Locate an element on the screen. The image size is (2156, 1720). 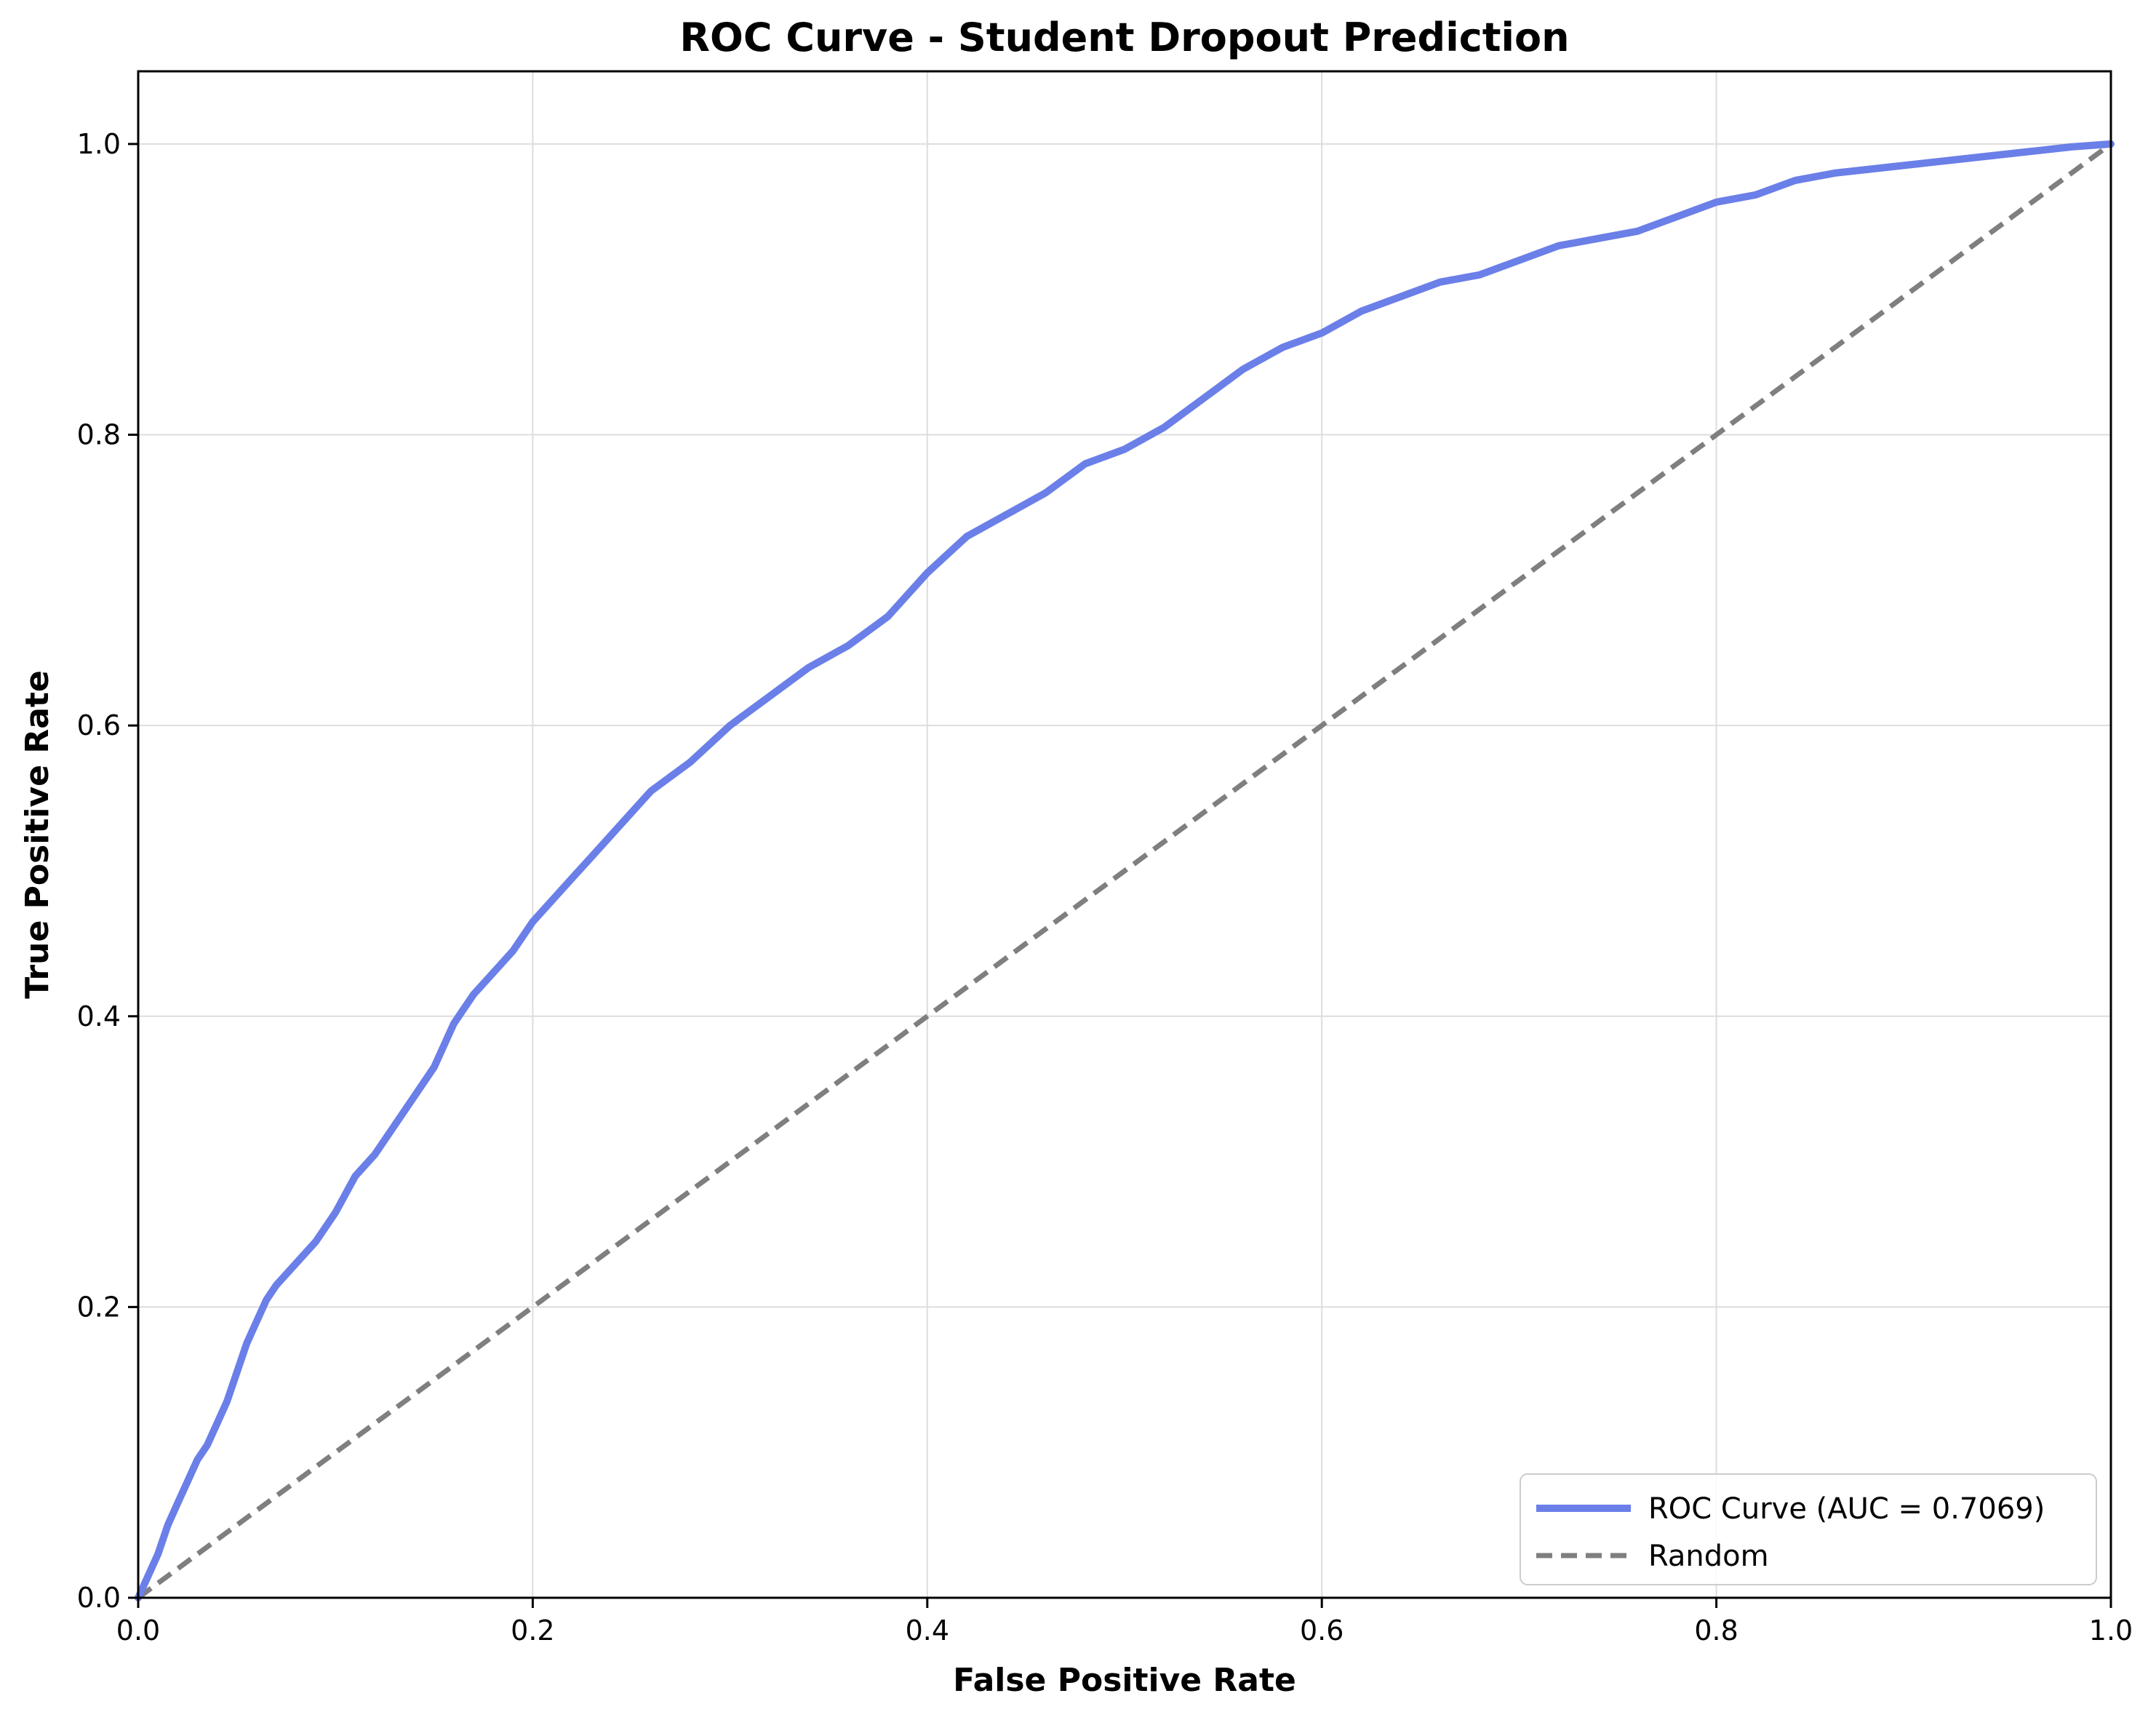
legend: ROC Curve (AUC = 0.7069) Random is located at coordinates (1809, 1529).